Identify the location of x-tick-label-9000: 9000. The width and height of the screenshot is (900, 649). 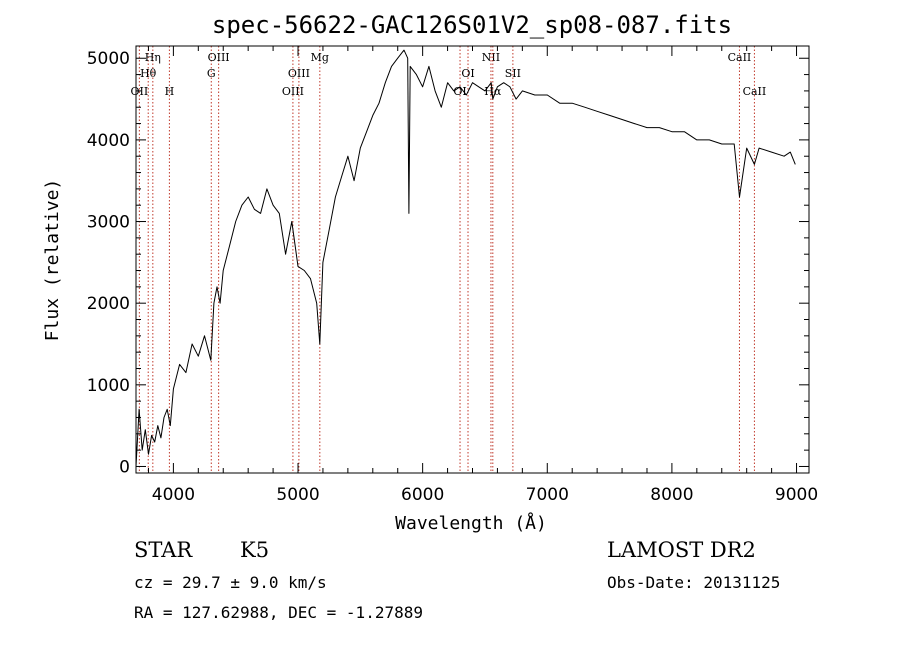
(796, 495).